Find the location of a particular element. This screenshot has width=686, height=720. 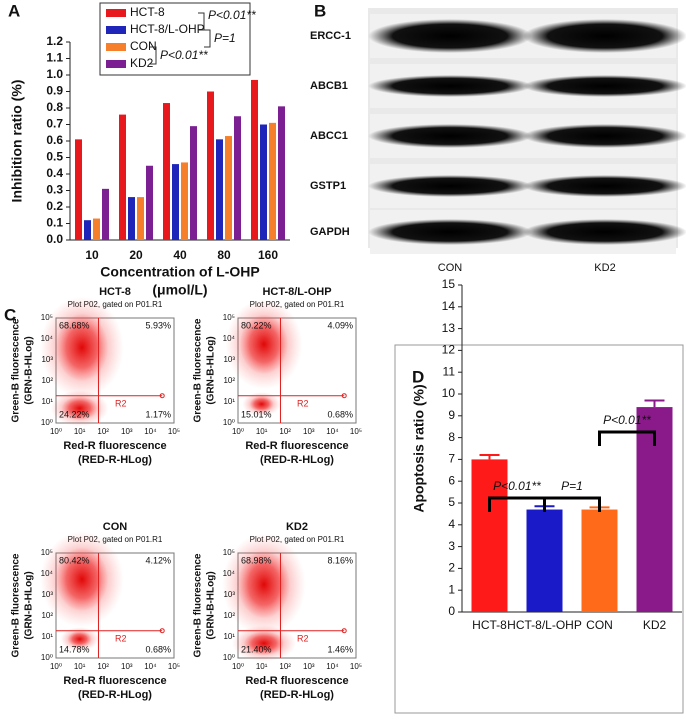

row-label: ERCC-1 is located at coordinates (330, 36).